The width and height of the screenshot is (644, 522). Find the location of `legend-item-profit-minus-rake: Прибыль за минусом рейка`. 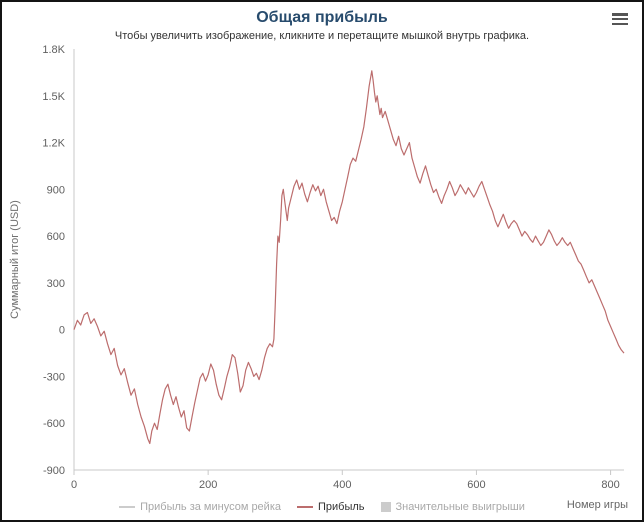

legend-item-profit-minus-rake: Прибыль за минусом рейка is located at coordinates (200, 507).